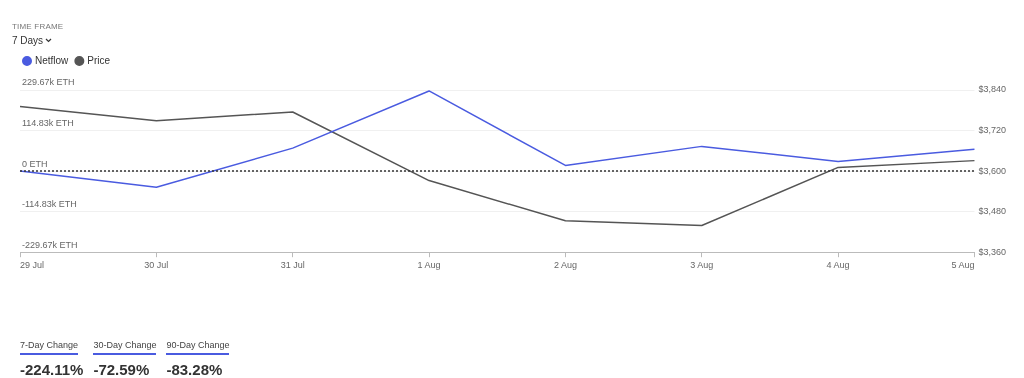 The image size is (1024, 378). What do you see at coordinates (38, 26) in the screenshot?
I see `text: TIME FRAME` at bounding box center [38, 26].